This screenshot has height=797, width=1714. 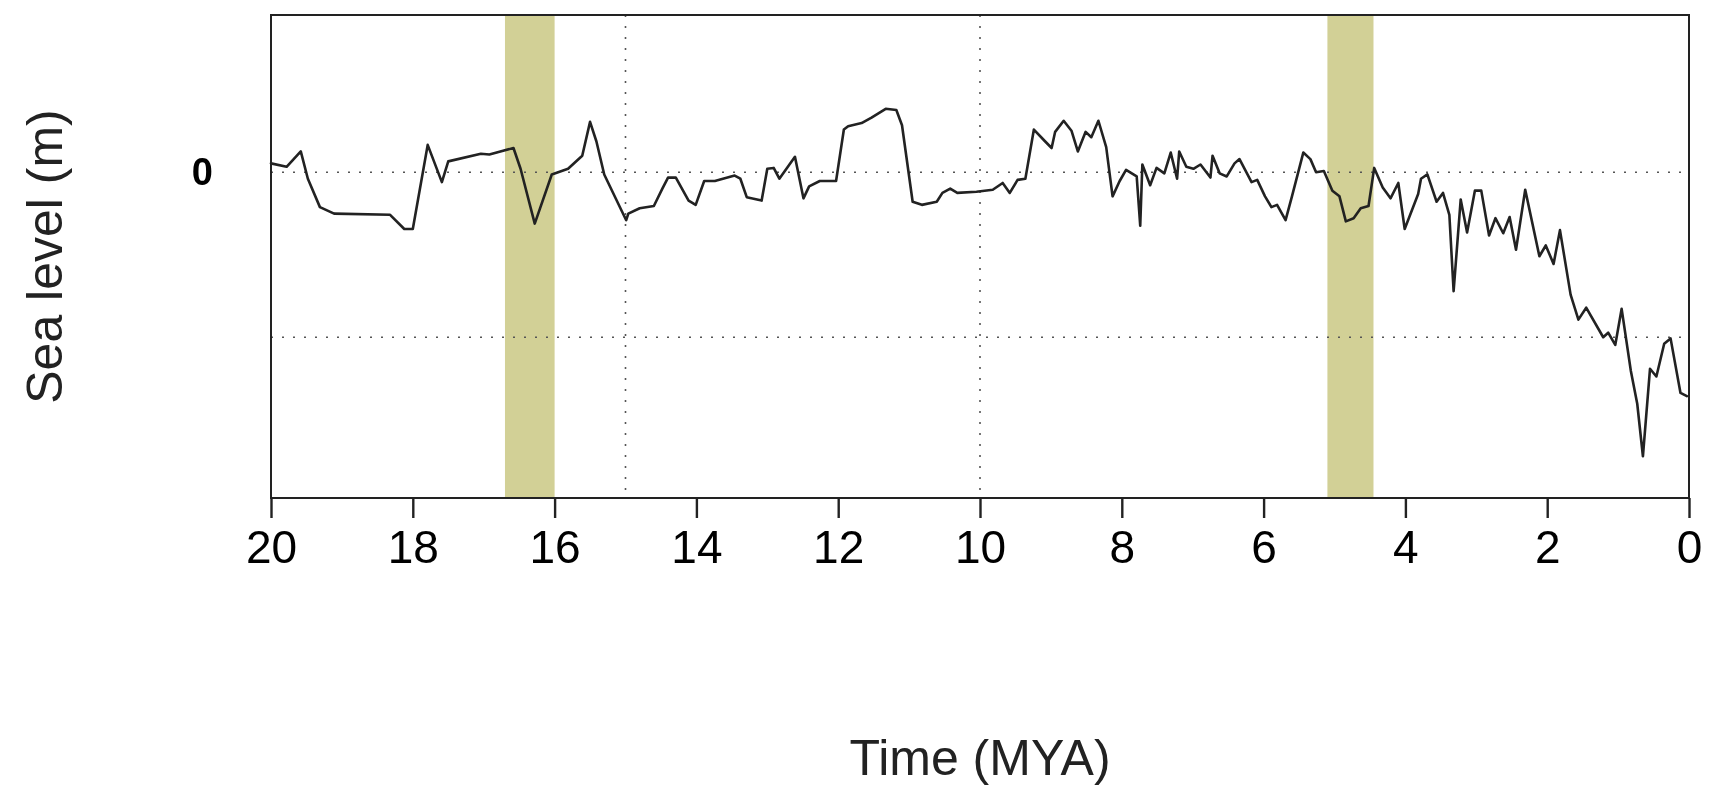 I want to click on y-axis-title: Sea level (m), so click(x=45, y=256).